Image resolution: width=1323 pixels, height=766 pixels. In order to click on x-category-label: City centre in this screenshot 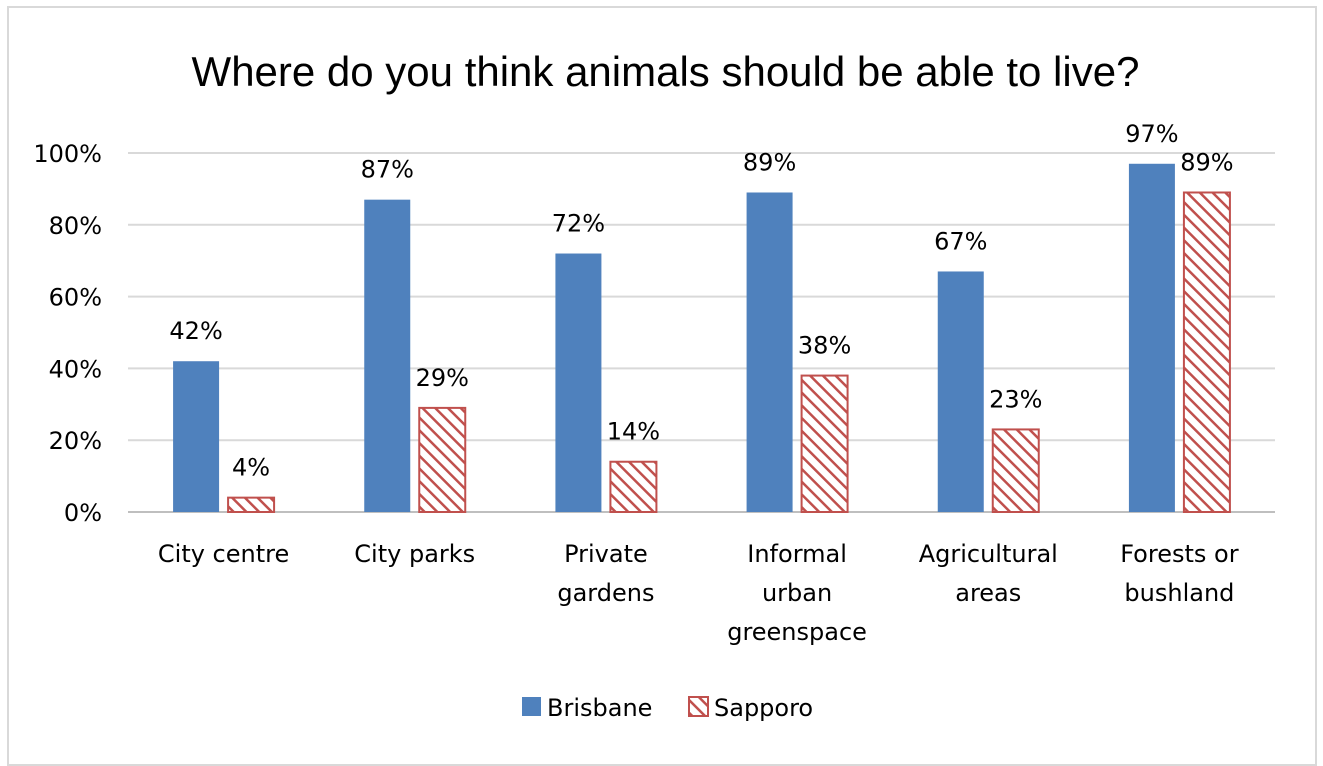, I will do `click(223, 554)`.